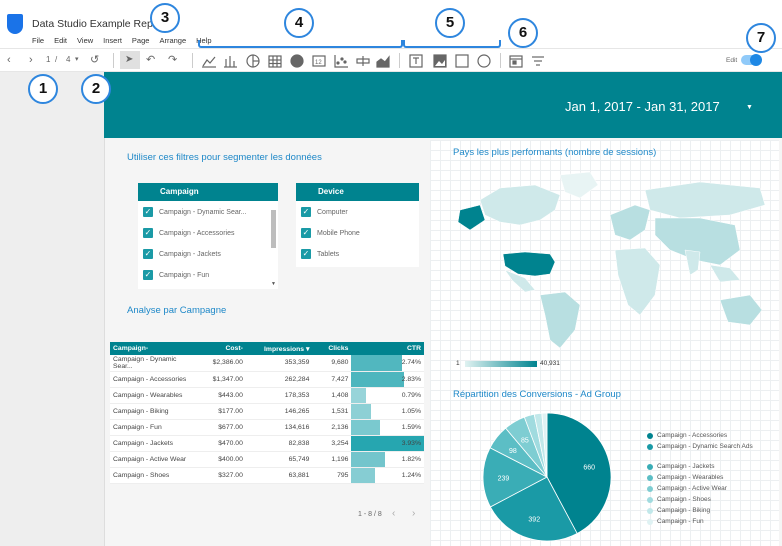 The image size is (782, 546). Describe the element at coordinates (330, 233) in the screenshot. I see `device-filter-item: ✓ Mobile Phone` at that location.